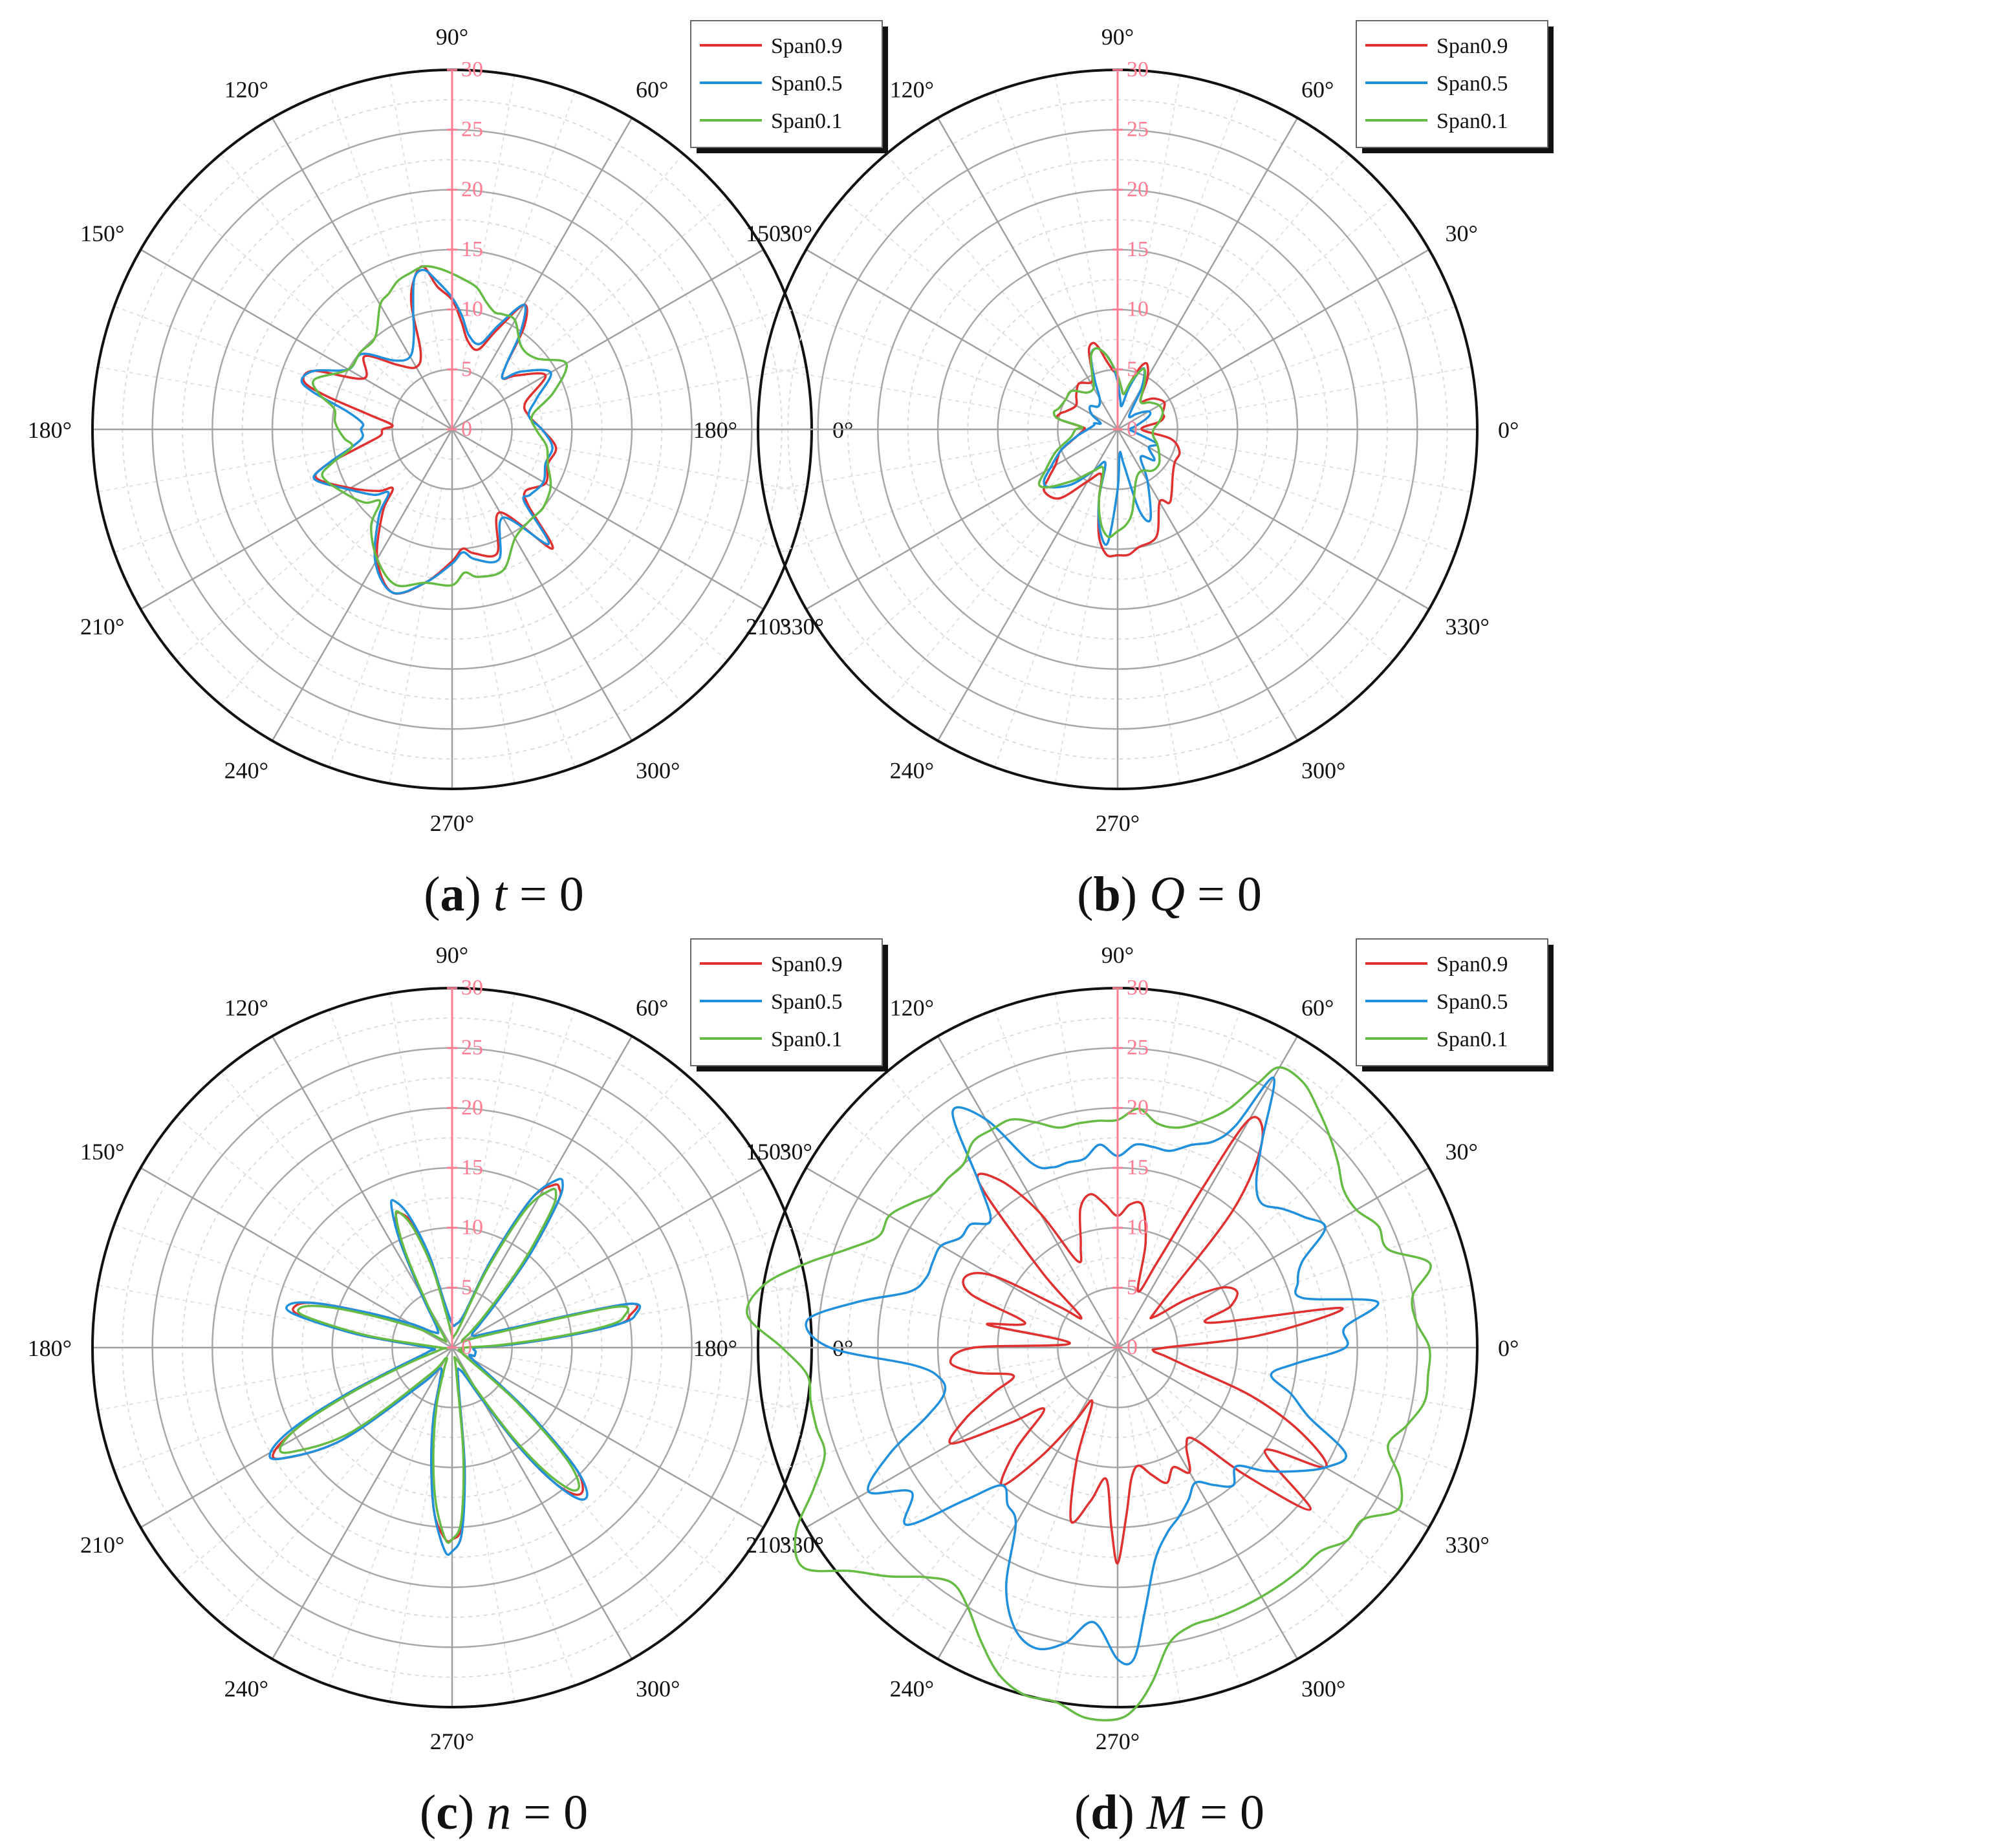  What do you see at coordinates (499, 1812) in the screenshot?
I see `caption-variable: n` at bounding box center [499, 1812].